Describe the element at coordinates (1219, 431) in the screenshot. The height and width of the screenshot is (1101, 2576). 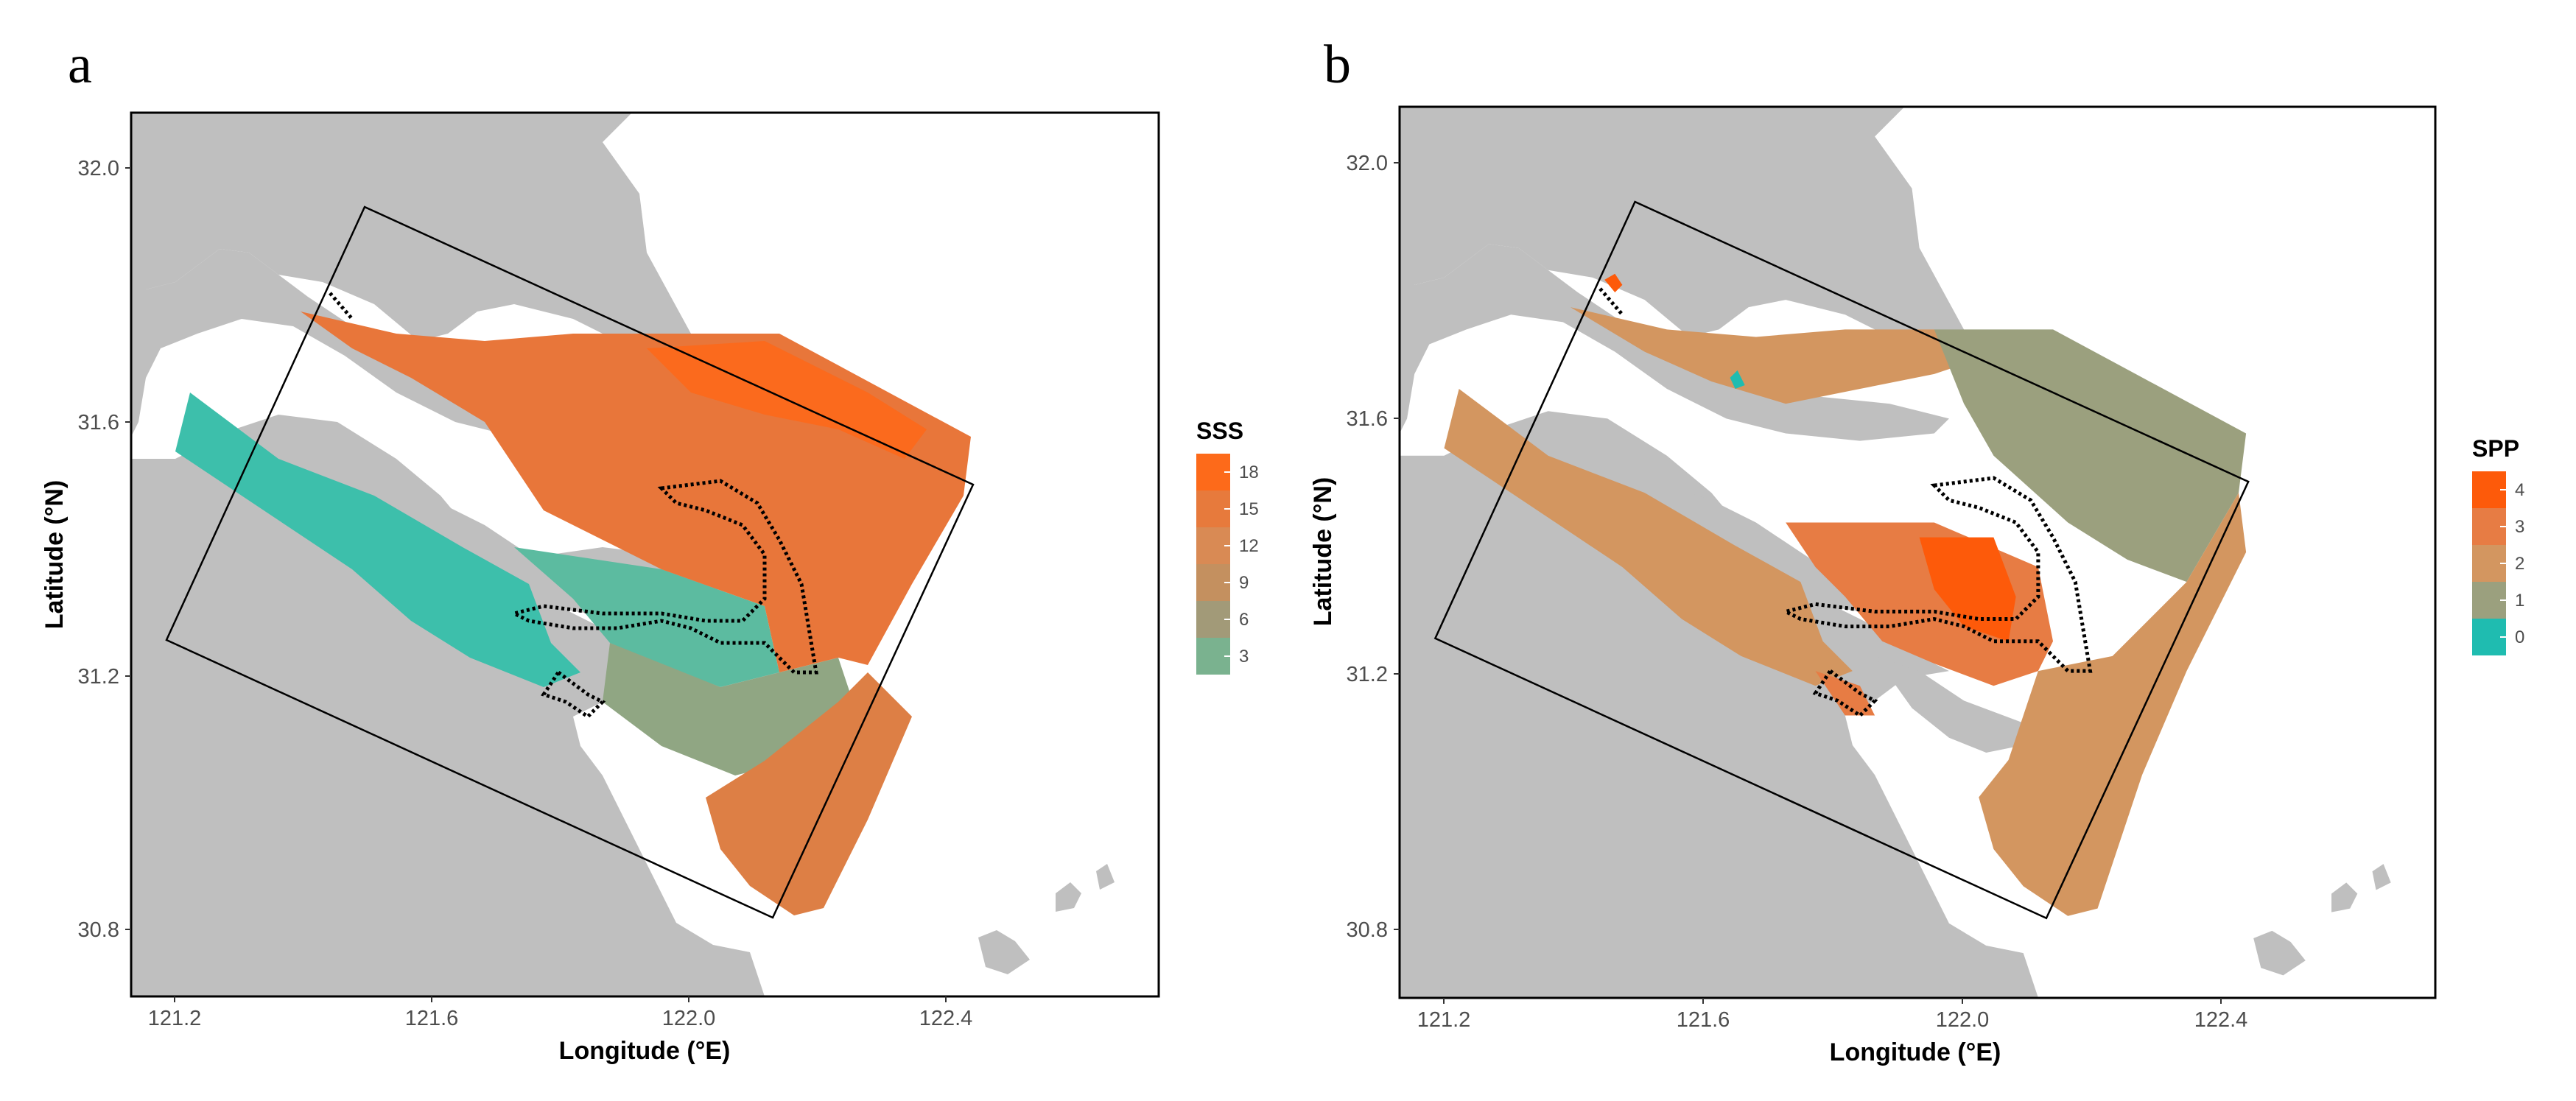
I see `legend-title: SSS` at that location.